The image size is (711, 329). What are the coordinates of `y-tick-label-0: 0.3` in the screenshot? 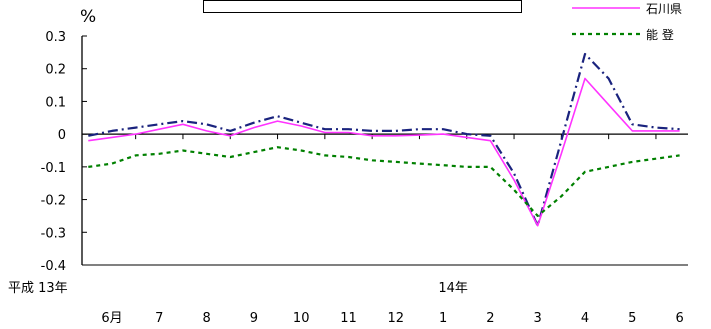 It's located at (55, 37).